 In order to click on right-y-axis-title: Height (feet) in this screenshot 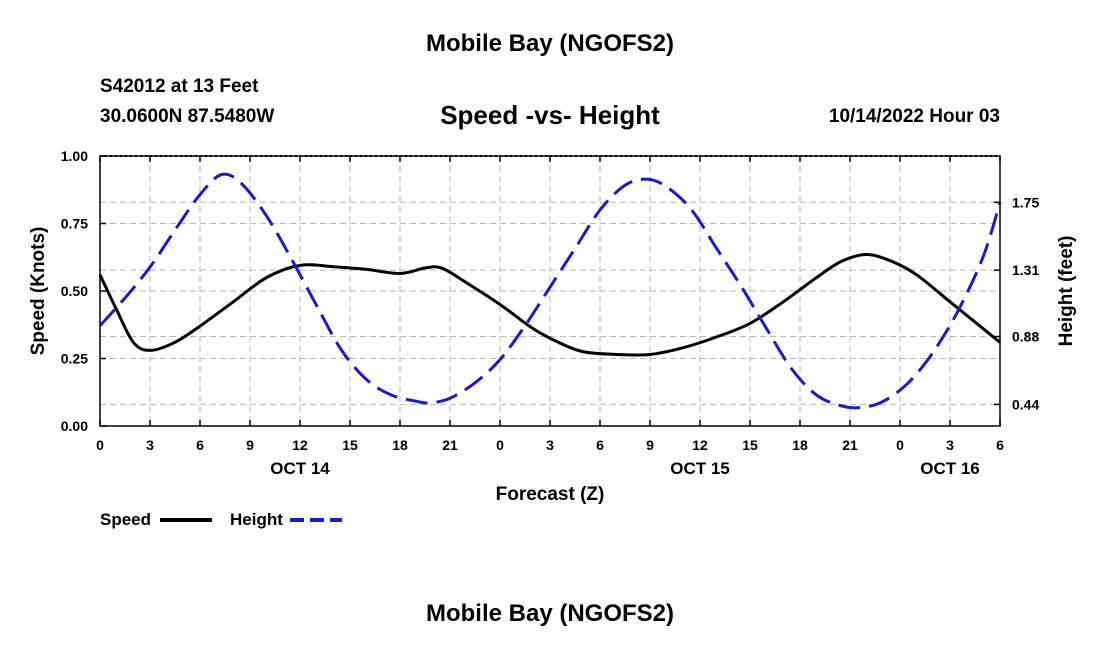, I will do `click(1066, 291)`.